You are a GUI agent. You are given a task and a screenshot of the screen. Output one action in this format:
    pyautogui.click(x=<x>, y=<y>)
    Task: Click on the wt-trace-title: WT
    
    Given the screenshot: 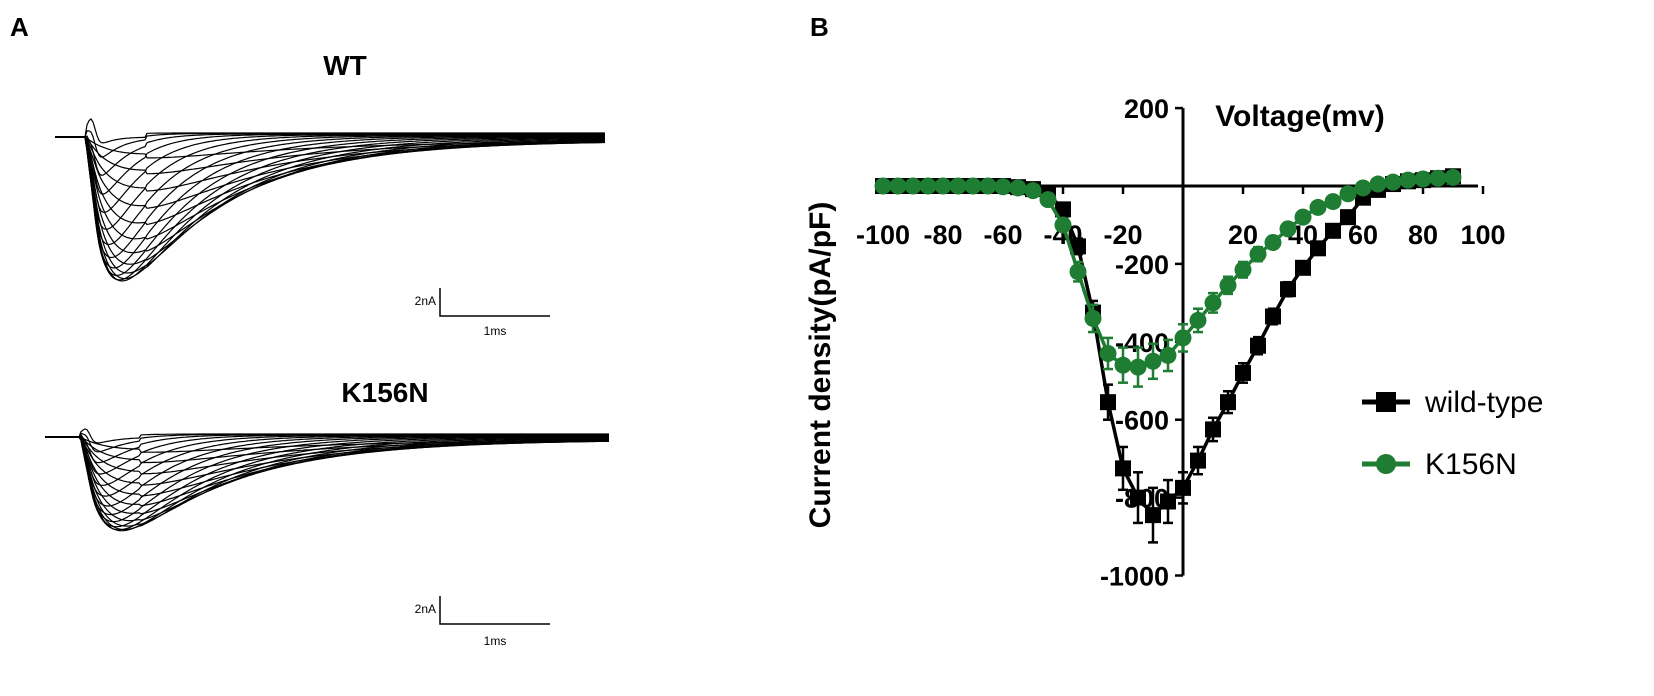 What is the action you would take?
    pyautogui.click(x=345, y=65)
    